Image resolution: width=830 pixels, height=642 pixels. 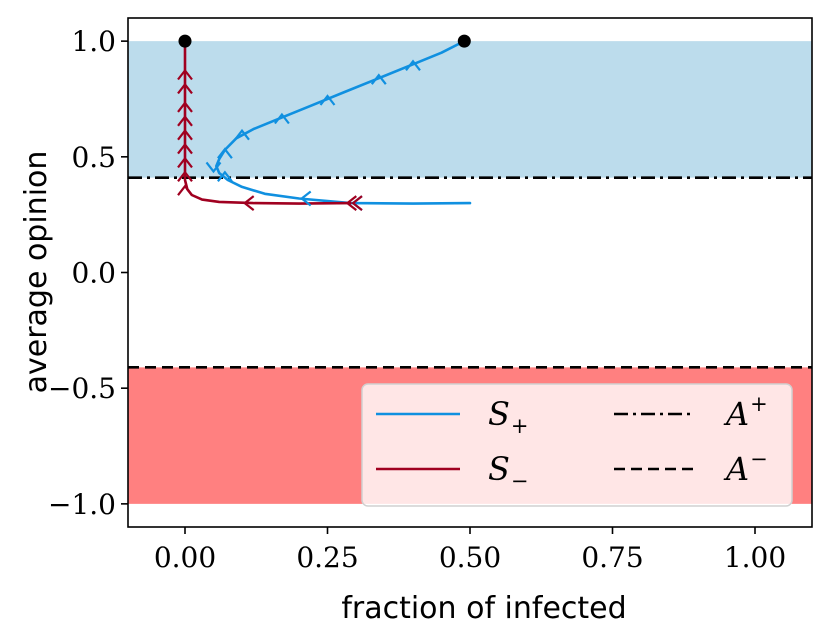 What do you see at coordinates (691, 467) in the screenshot?
I see `legend-entry-a-minus: A−` at bounding box center [691, 467].